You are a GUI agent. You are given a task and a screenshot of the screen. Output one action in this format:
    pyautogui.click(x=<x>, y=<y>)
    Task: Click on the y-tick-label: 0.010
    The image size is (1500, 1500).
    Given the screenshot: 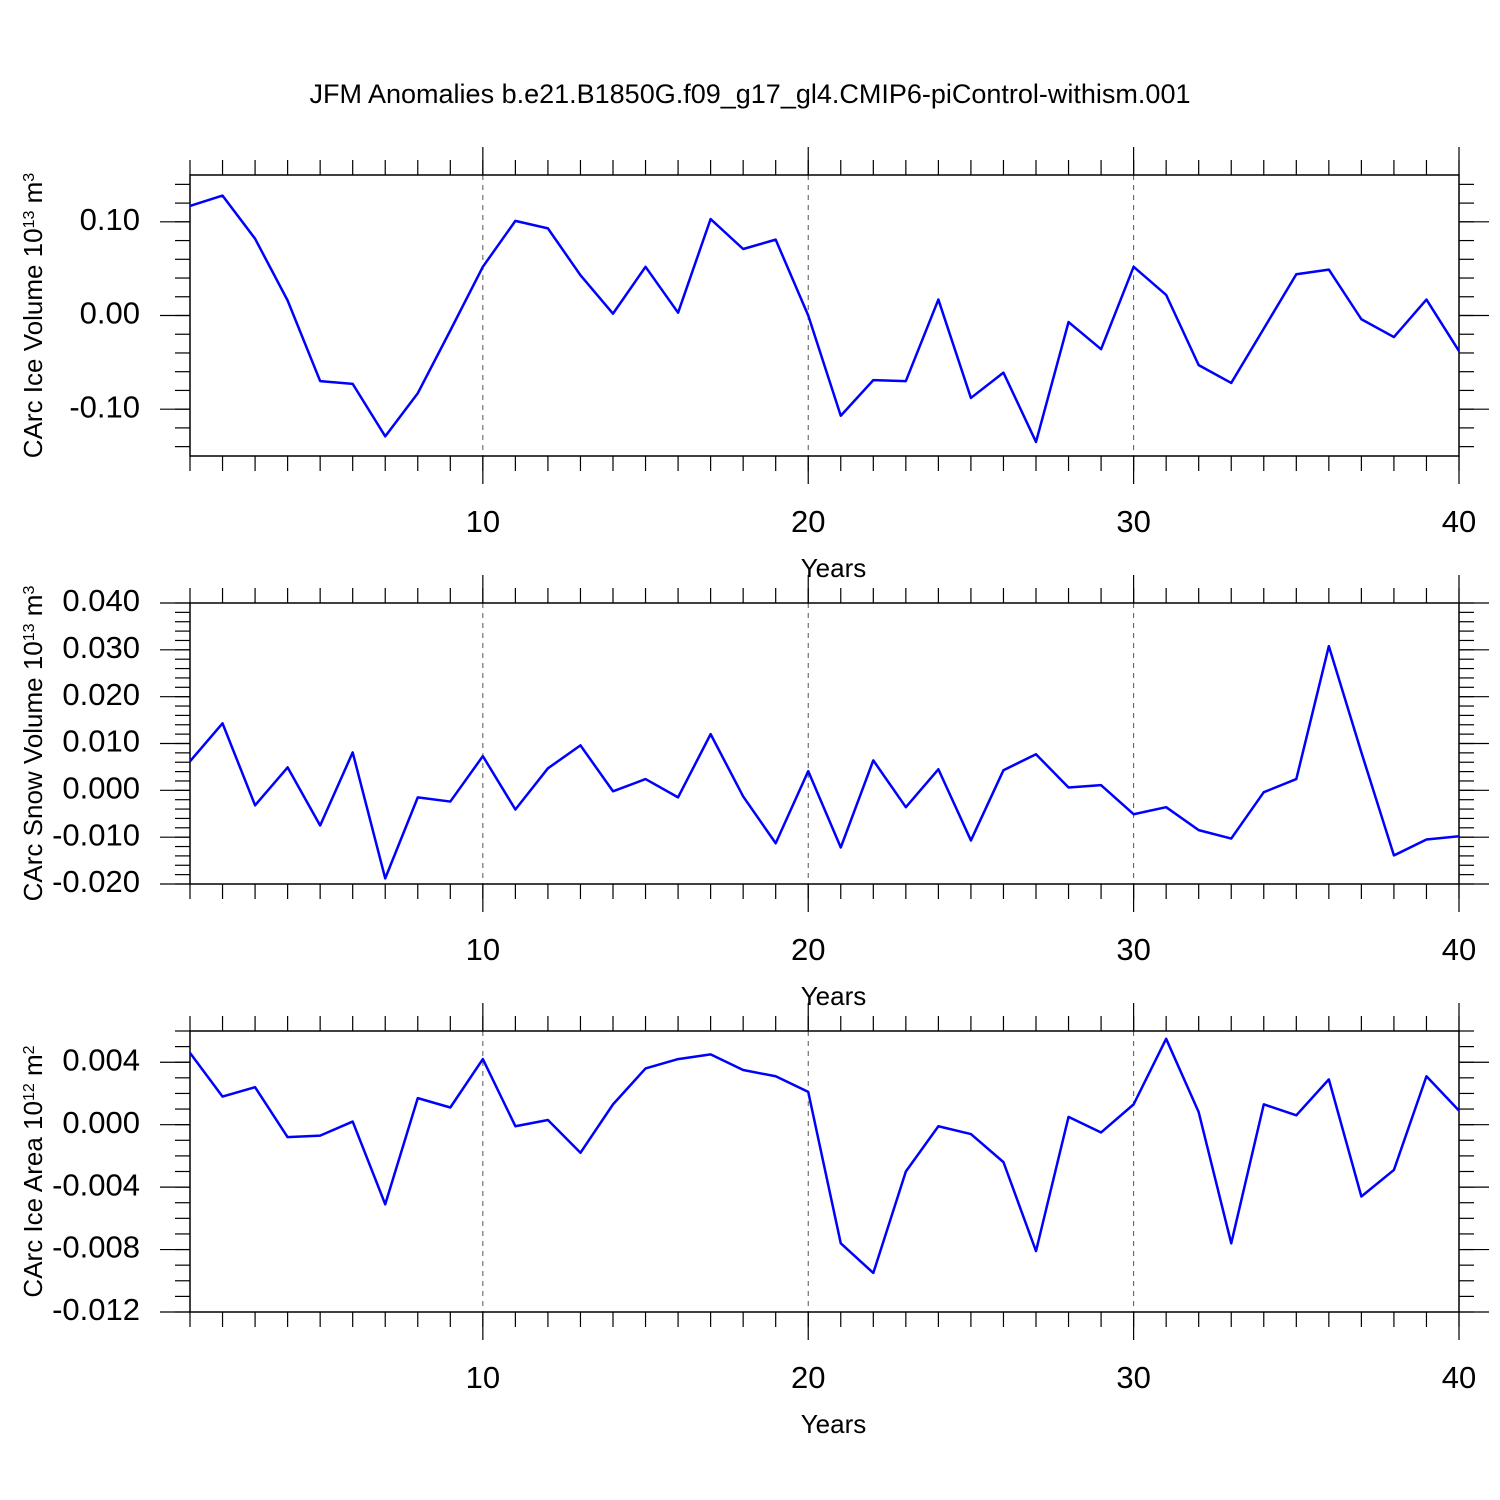 What is the action you would take?
    pyautogui.click(x=101, y=741)
    